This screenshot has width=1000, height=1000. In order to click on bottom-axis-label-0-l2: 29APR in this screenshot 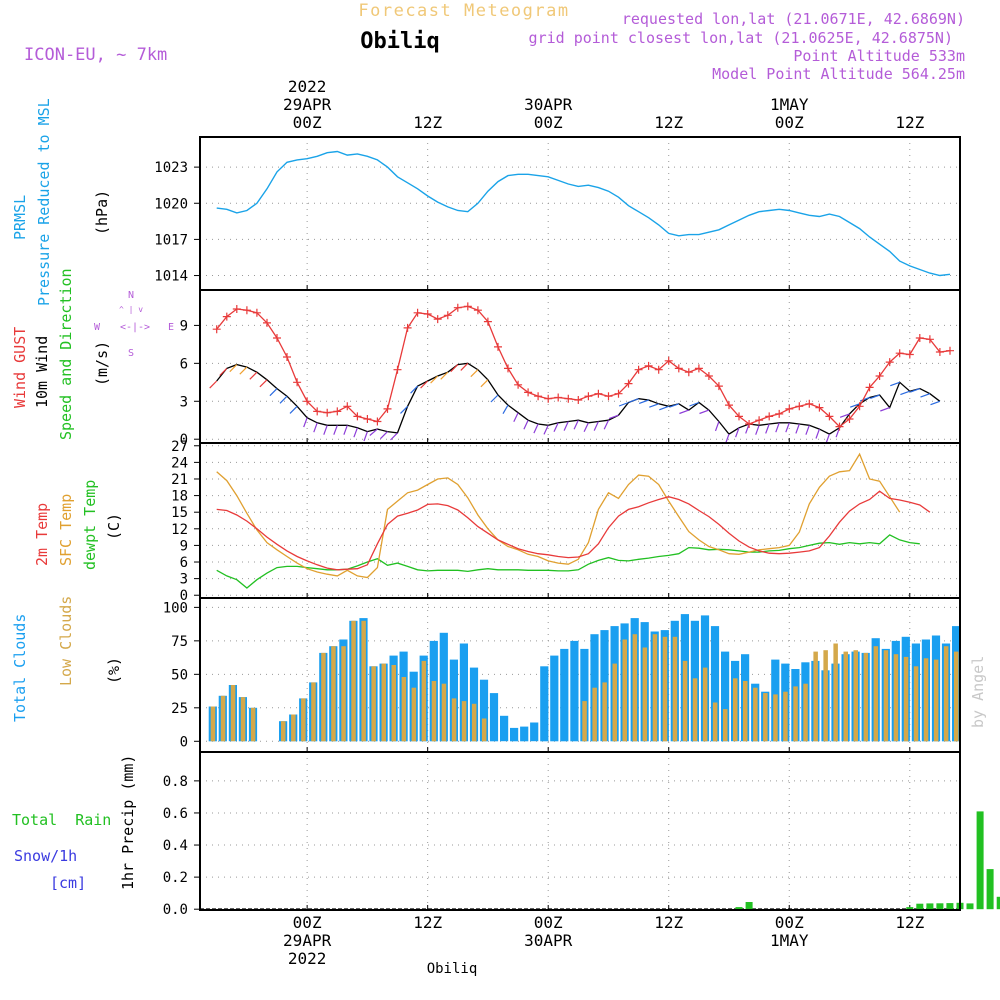, I will do `click(307, 940)`.